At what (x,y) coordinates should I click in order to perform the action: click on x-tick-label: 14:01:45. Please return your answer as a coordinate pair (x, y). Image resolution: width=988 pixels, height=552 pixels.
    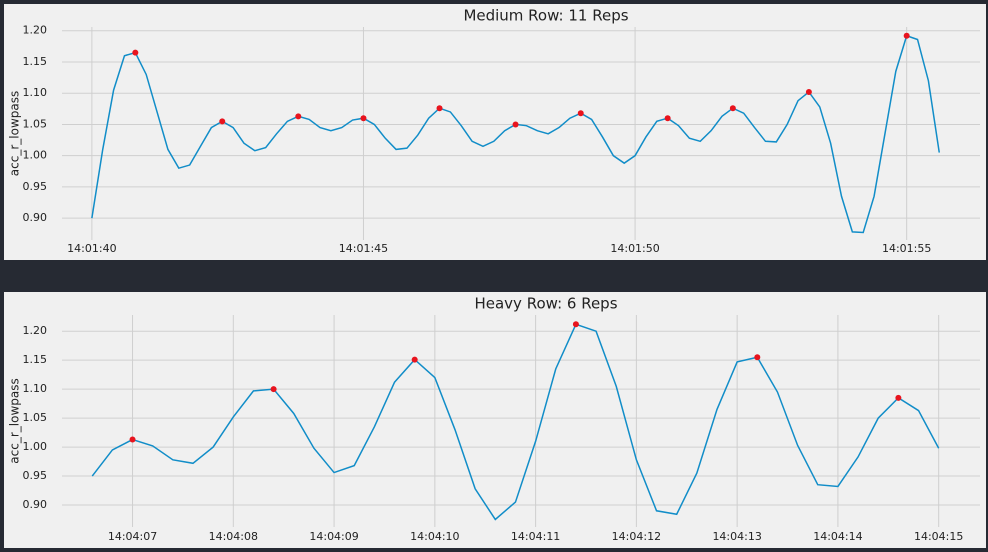
    Looking at the image, I should click on (363, 248).